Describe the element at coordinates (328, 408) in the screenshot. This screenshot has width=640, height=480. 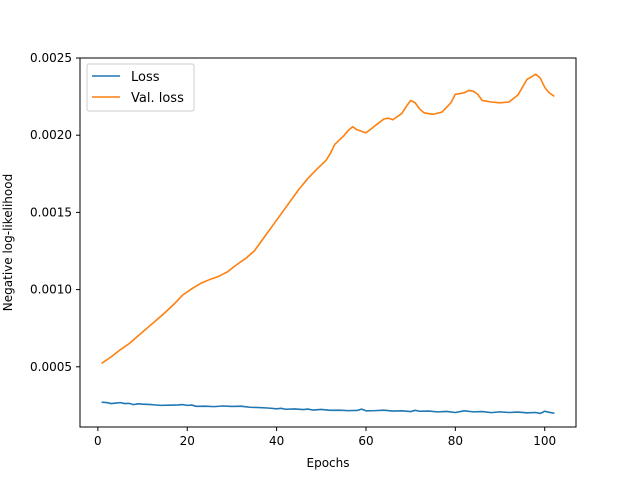
I see `series-line-loss` at that location.